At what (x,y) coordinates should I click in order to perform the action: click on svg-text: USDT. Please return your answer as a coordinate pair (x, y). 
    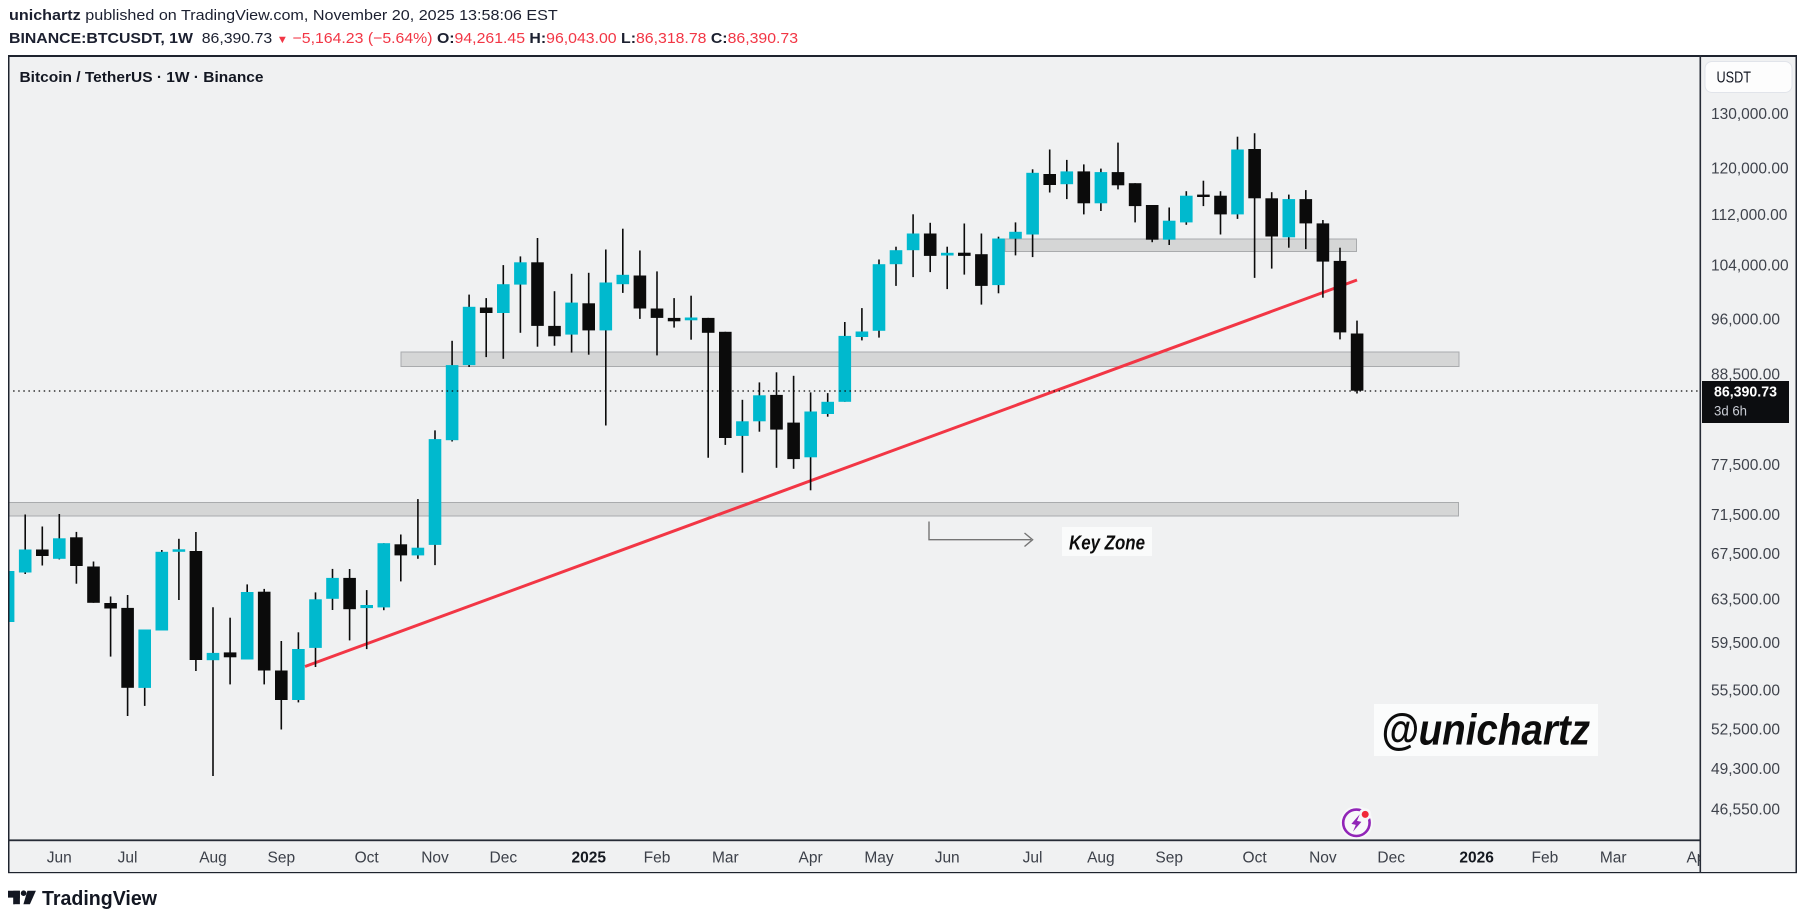
    Looking at the image, I should click on (1734, 78).